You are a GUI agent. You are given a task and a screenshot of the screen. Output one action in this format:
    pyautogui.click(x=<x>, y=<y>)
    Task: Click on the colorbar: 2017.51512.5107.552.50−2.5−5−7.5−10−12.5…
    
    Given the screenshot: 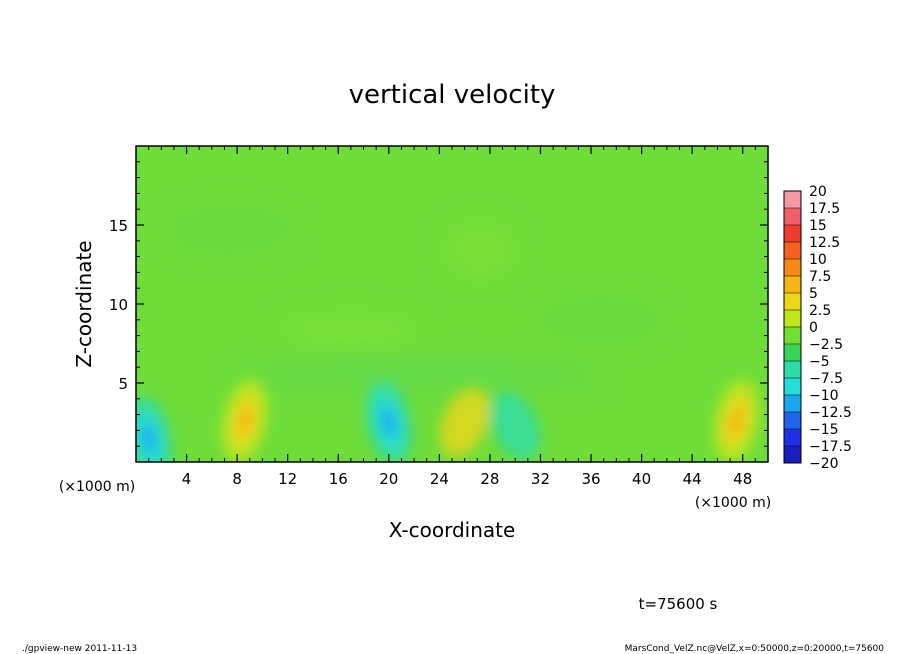 What is the action you would take?
    pyautogui.click(x=817, y=328)
    